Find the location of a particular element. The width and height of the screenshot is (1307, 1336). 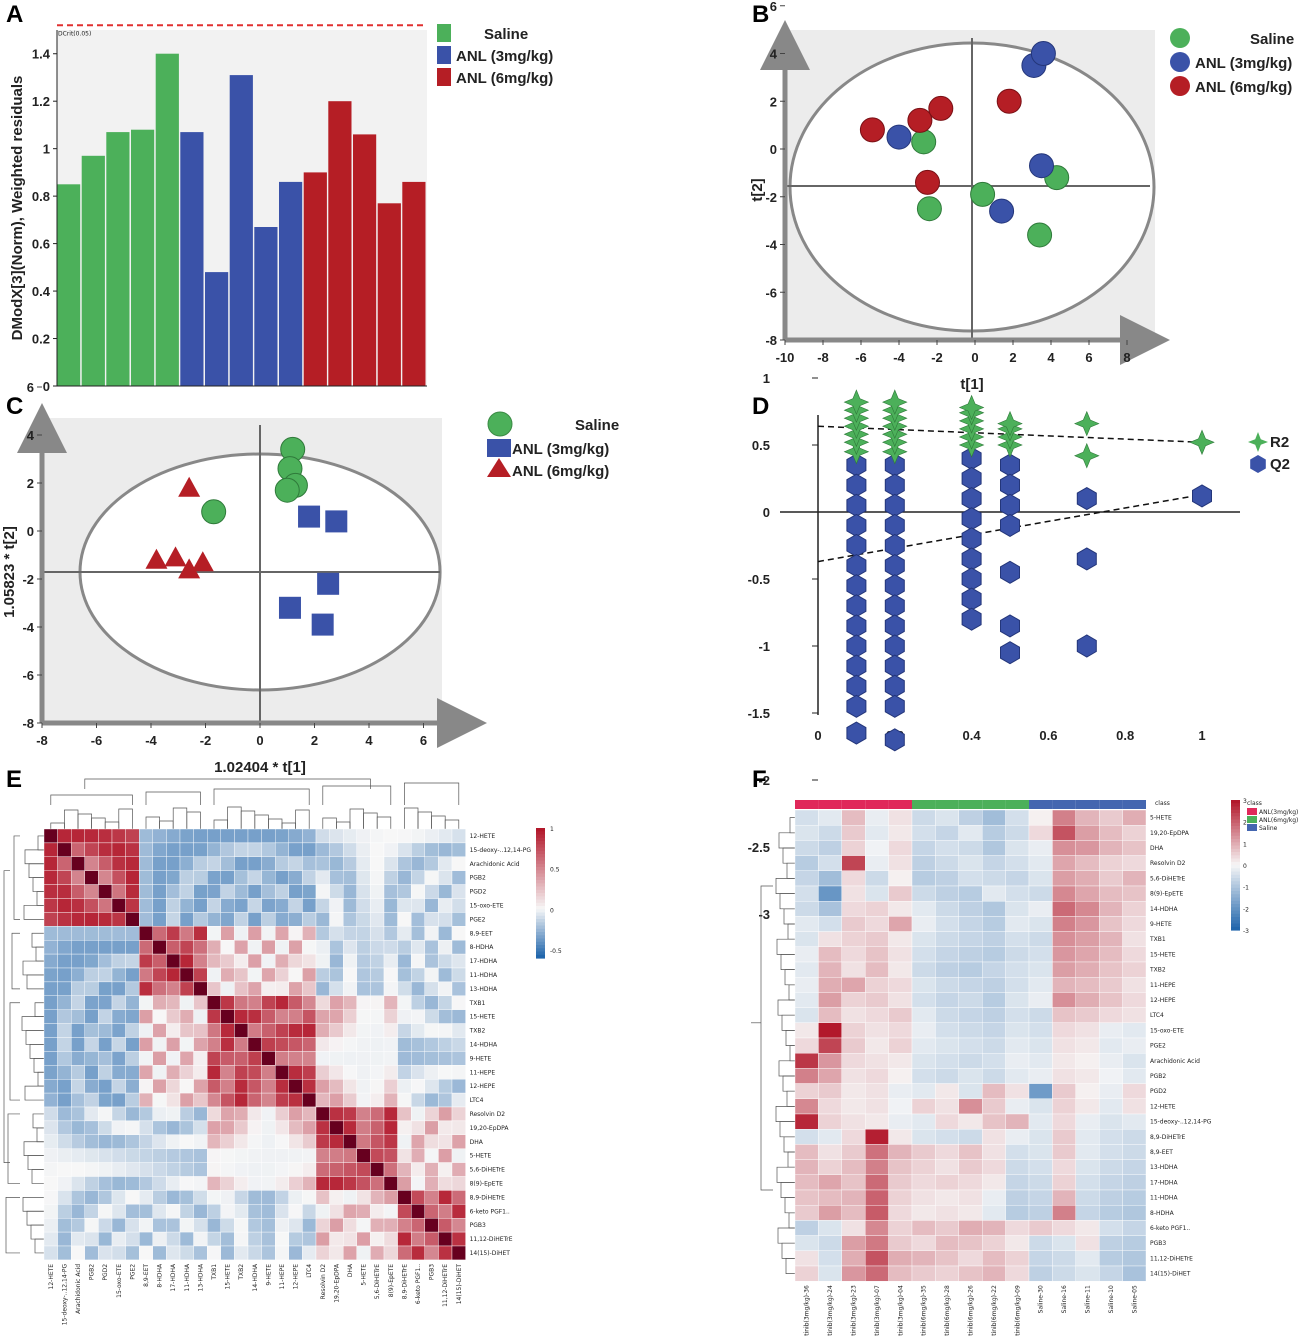

column-label: PGE2 is located at coordinates (132, 1272).